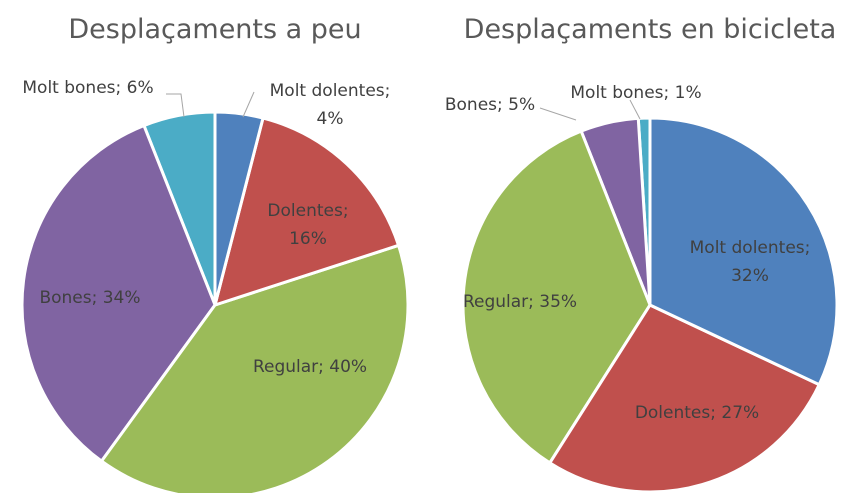  Describe the element at coordinates (308, 225) in the screenshot. I see `data-label: Dolentes; 16%` at that location.